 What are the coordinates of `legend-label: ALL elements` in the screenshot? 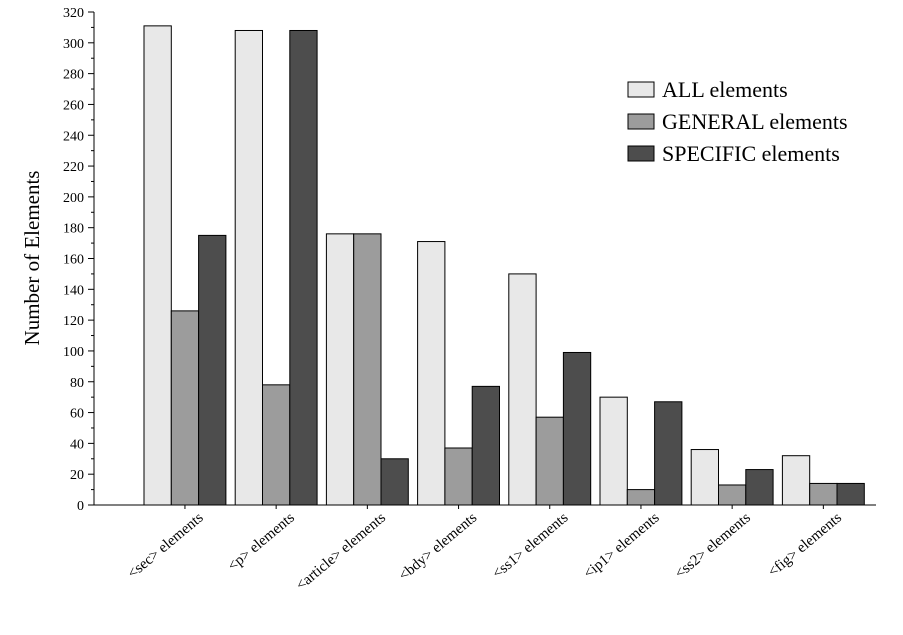 It's located at (725, 89).